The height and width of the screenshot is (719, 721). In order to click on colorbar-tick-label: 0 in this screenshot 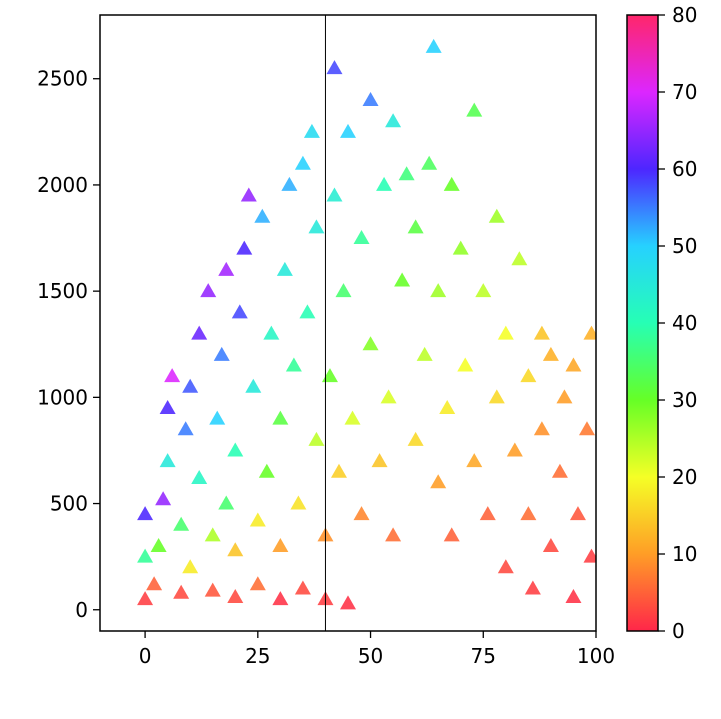, I will do `click(678, 631)`.